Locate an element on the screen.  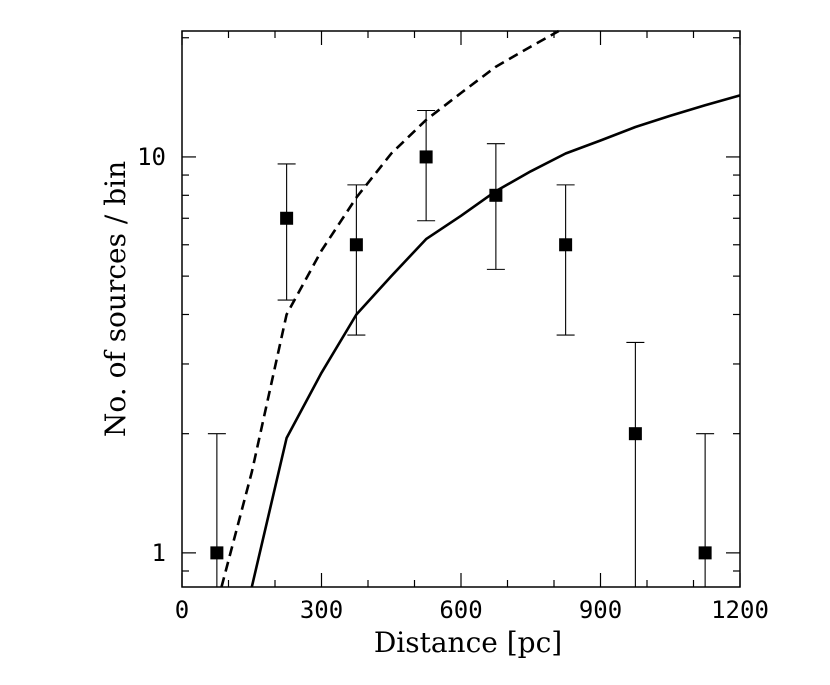
x-tick-label: 0 is located at coordinates (182, 610).